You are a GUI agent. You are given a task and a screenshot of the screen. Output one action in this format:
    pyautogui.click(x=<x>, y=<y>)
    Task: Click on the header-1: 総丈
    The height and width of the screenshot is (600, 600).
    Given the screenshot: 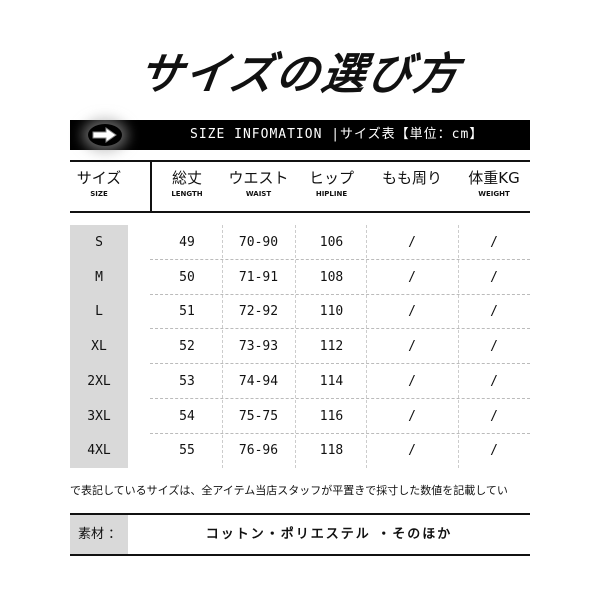 What is the action you would take?
    pyautogui.click(x=186, y=178)
    